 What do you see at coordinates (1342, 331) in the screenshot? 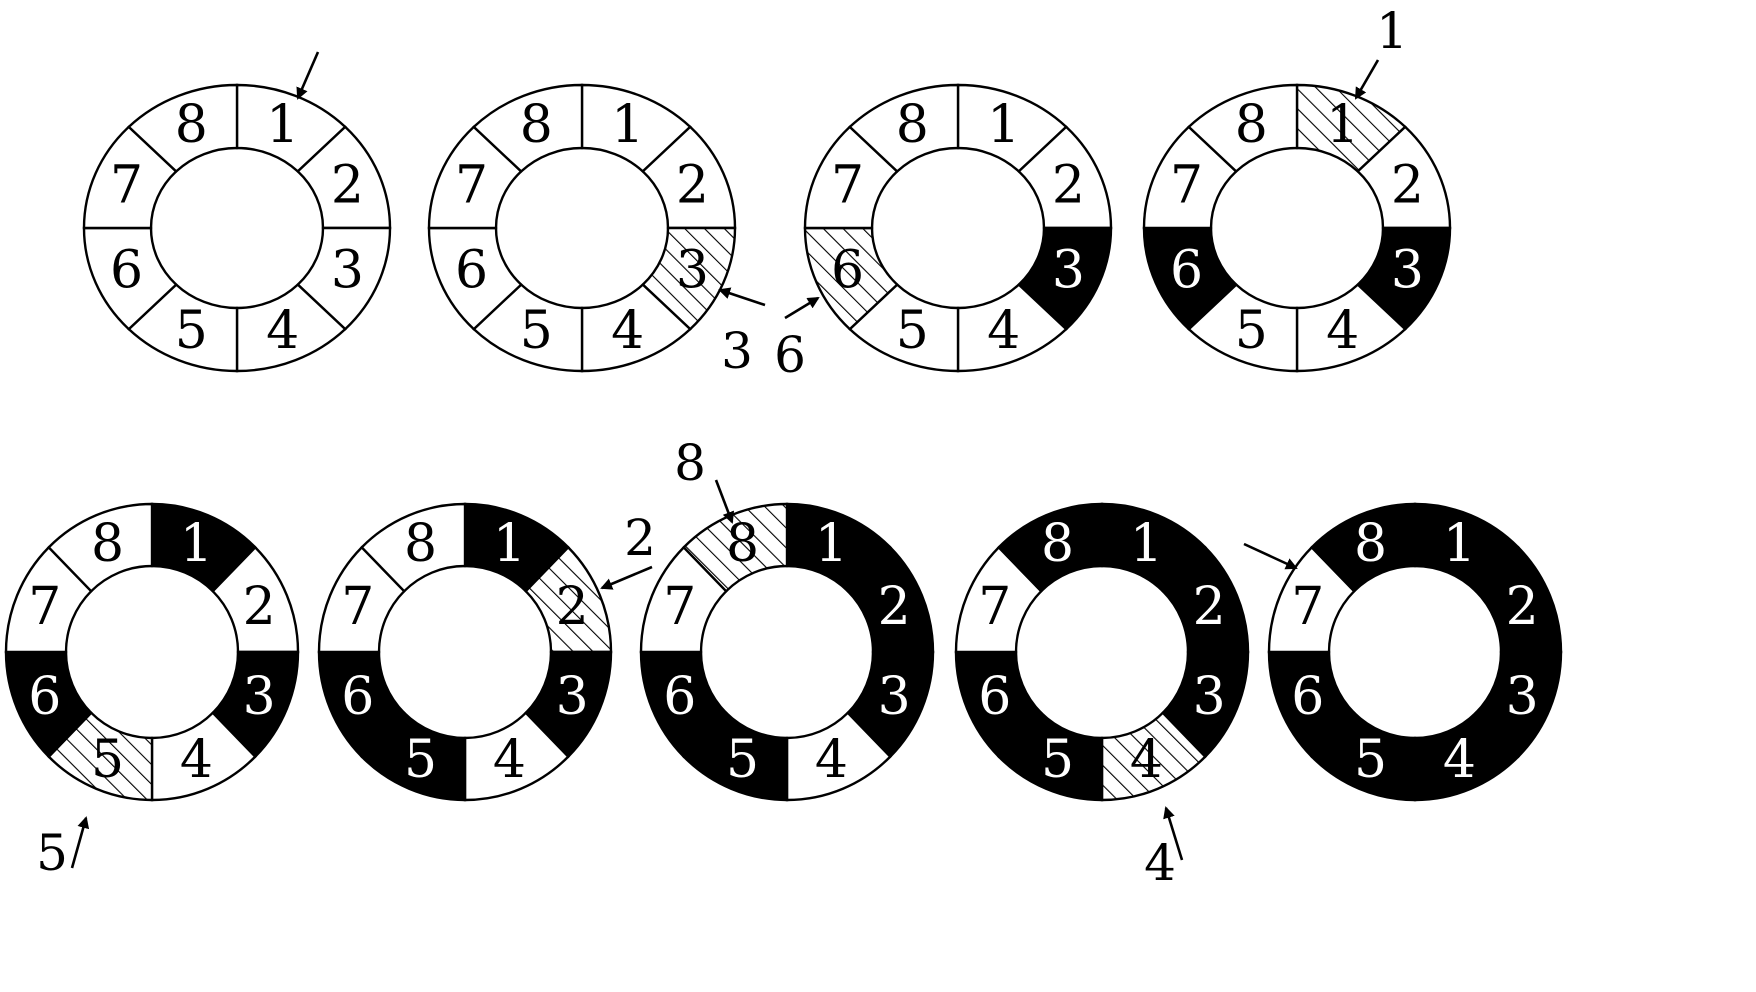
I see `ring-4-segment-4-label: 4` at bounding box center [1342, 331].